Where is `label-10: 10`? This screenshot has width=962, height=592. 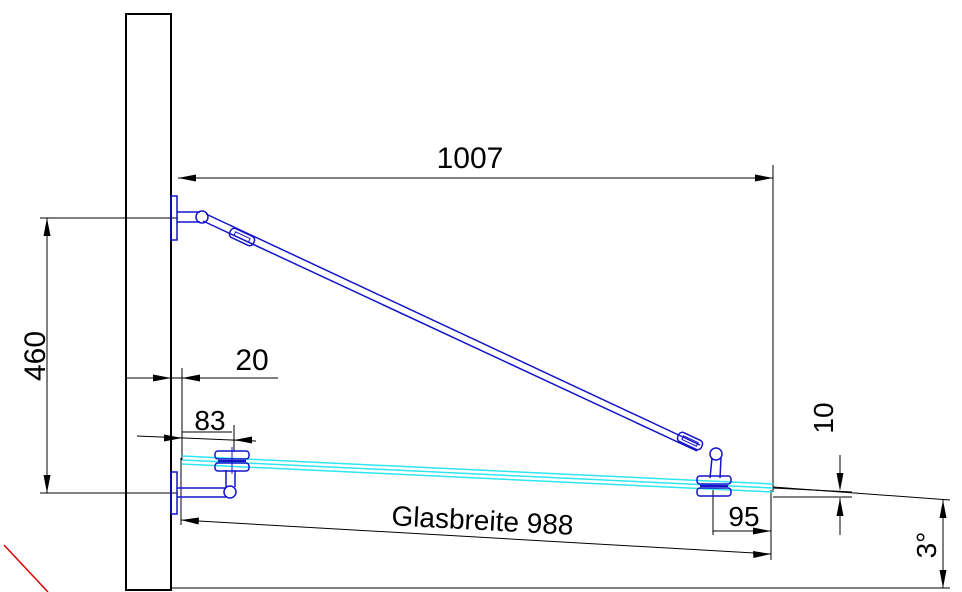 label-10: 10 is located at coordinates (823, 417).